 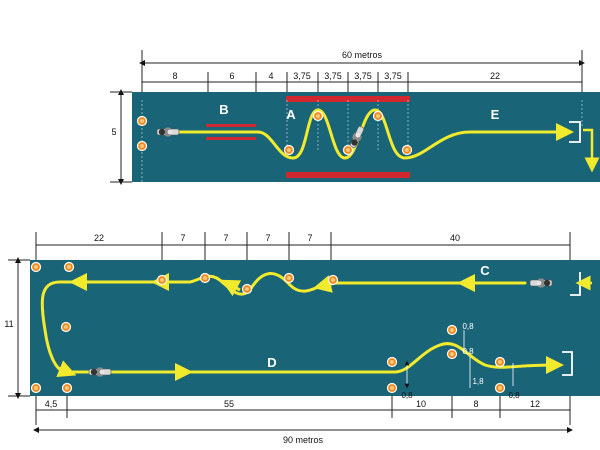 I want to click on bottom-top-dimensions: 22 7 7 7 7 40, so click(x=303, y=247).